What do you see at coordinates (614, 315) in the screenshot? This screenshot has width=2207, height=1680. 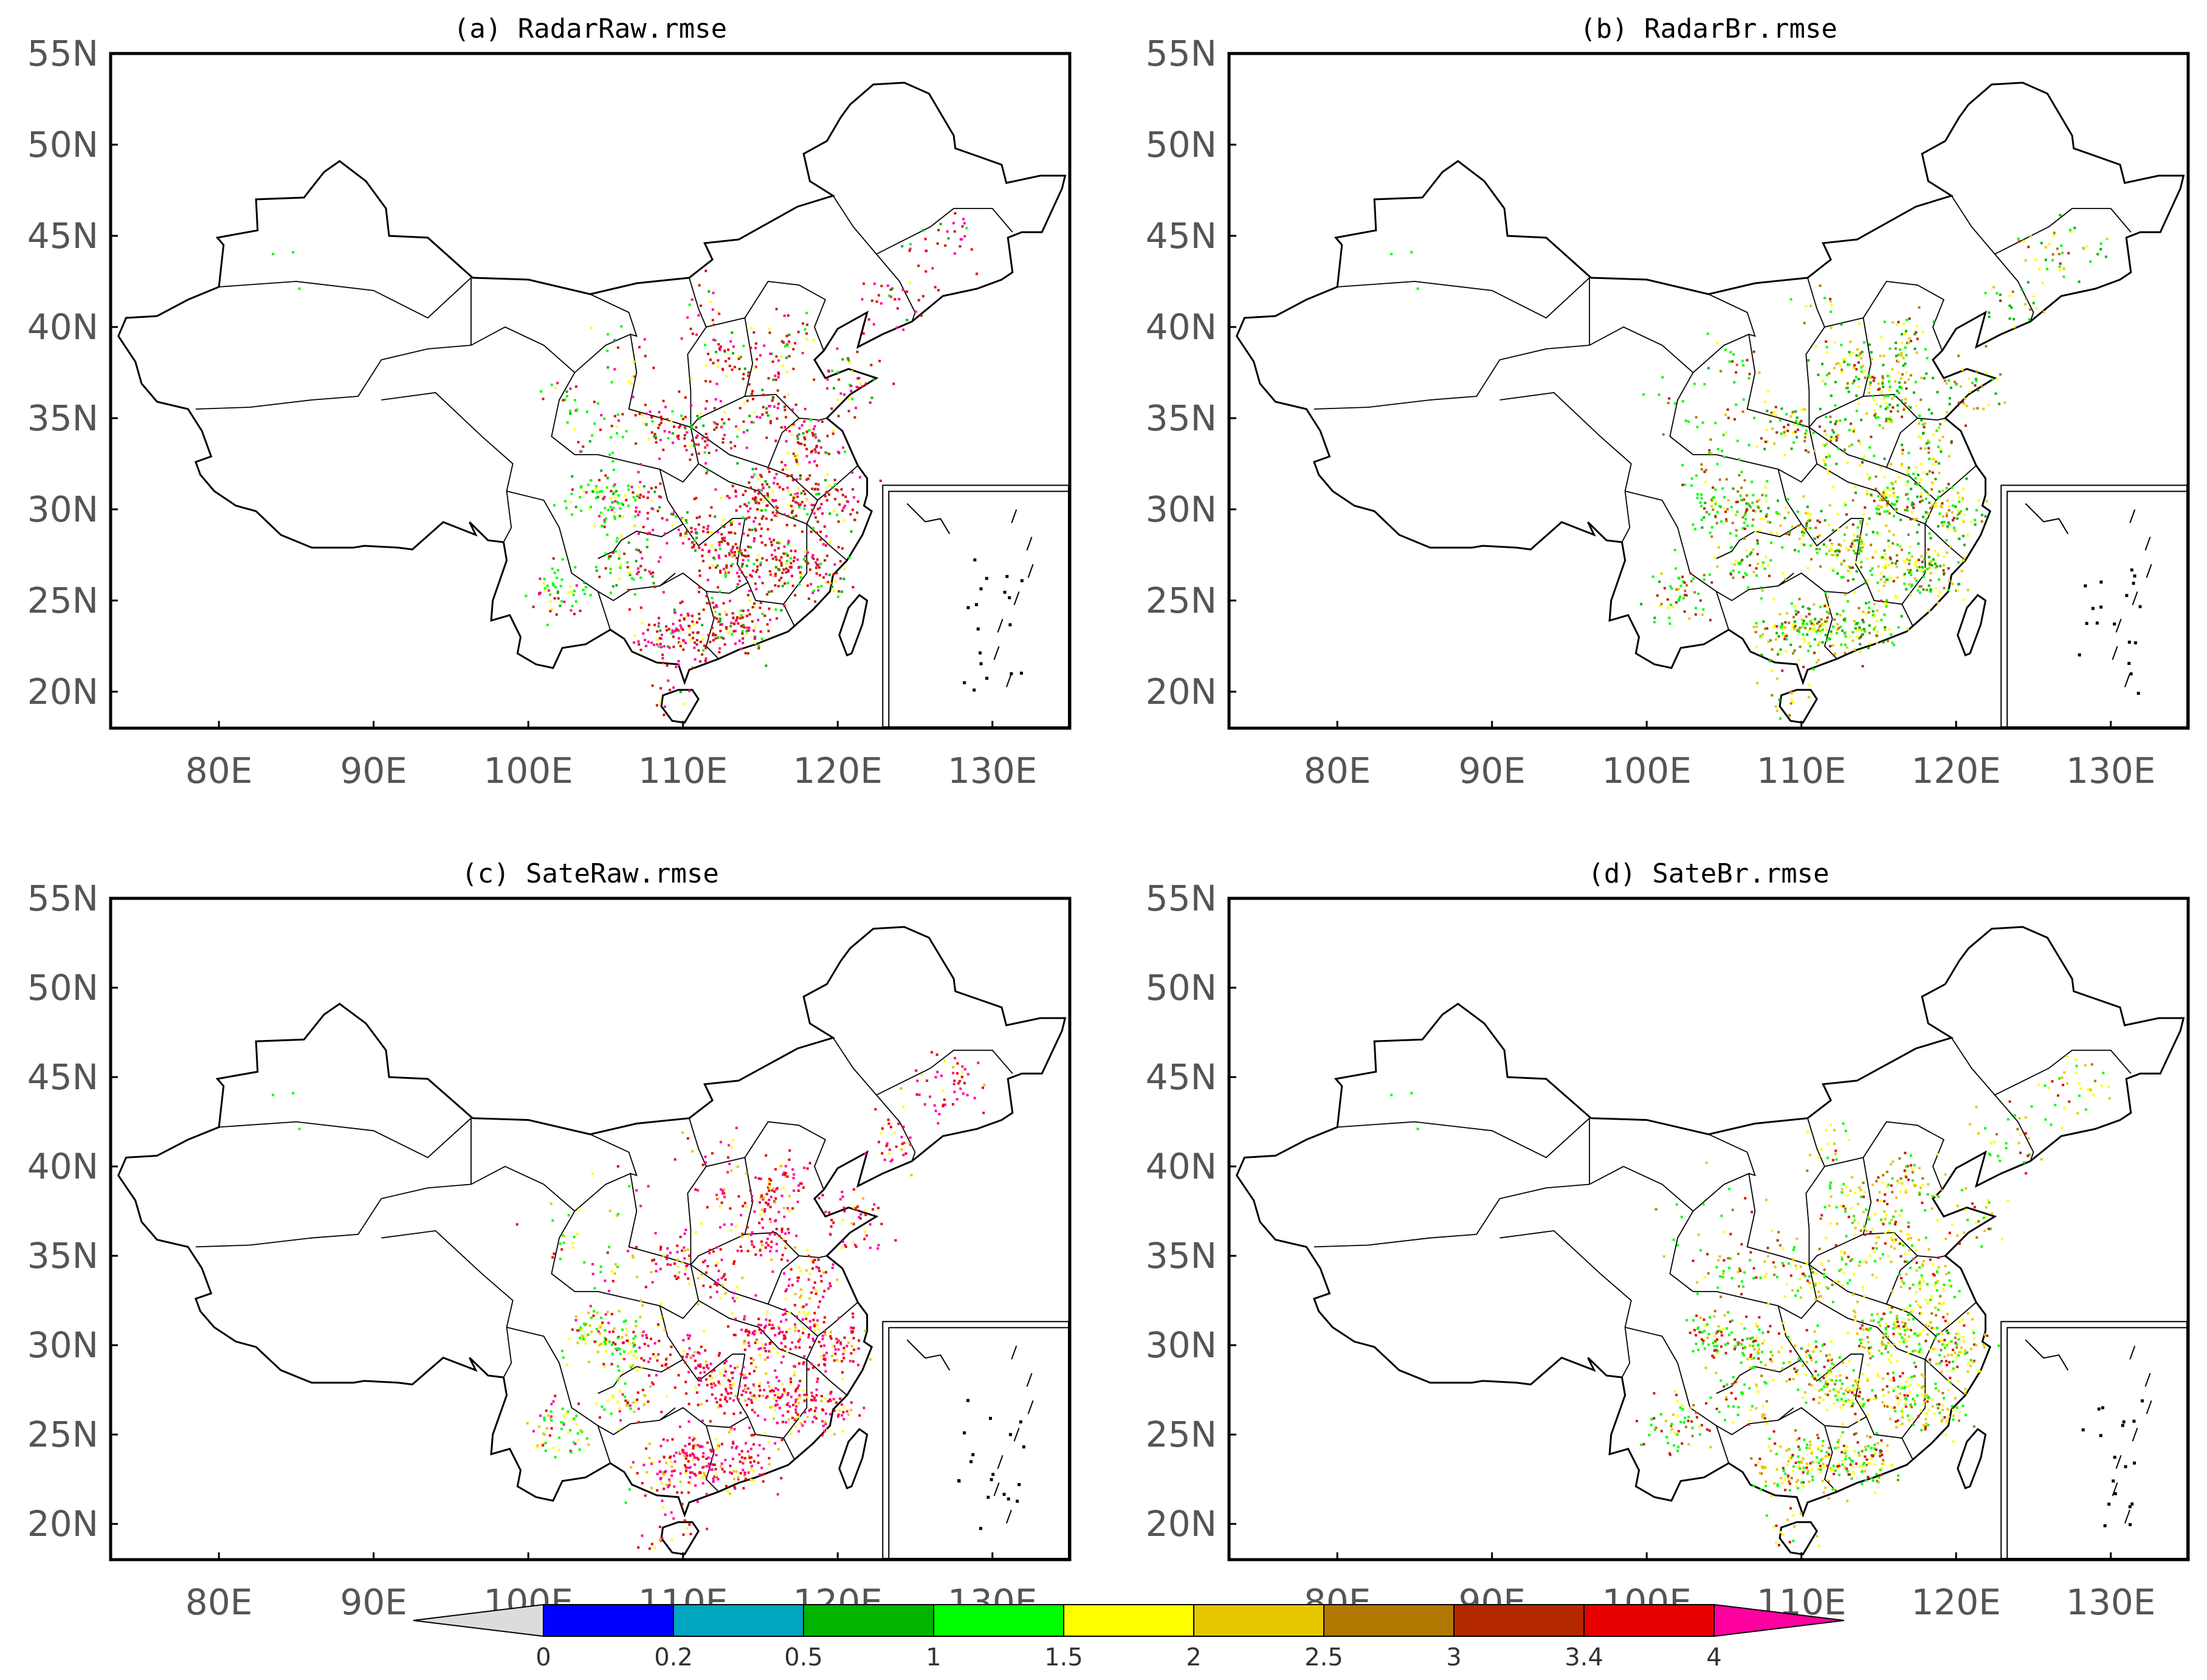 I see `province-border` at bounding box center [614, 315].